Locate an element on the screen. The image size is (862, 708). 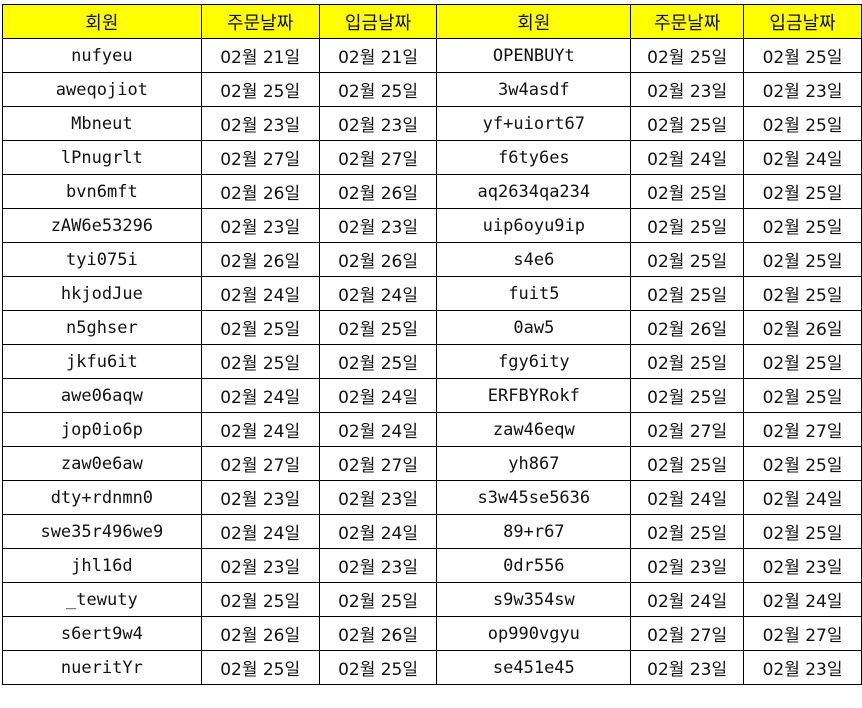
cell-member: s3w45se5636 is located at coordinates (534, 497).